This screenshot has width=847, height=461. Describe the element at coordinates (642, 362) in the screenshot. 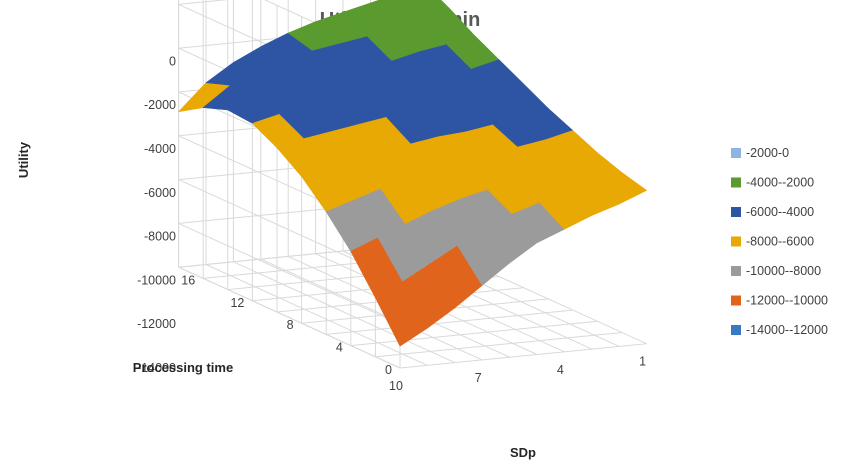

I see `sdp-tick-label: 1` at that location.